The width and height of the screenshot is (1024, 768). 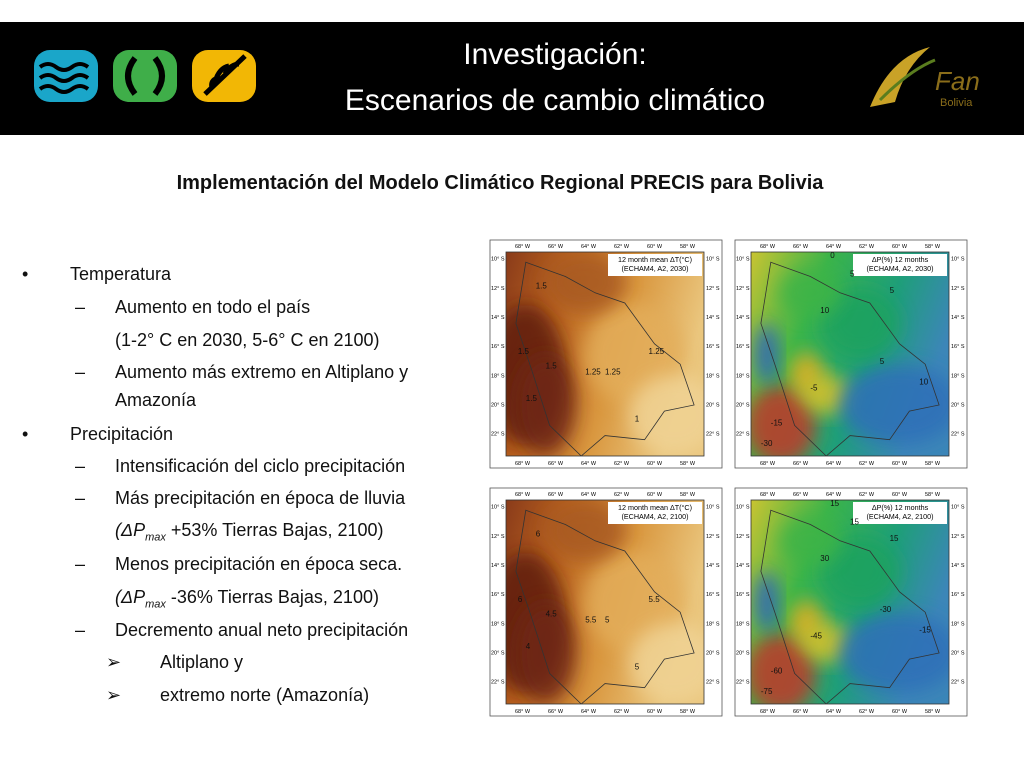 I want to click on bullet-text: extremo norte (Amazonía), so click(x=265, y=695).